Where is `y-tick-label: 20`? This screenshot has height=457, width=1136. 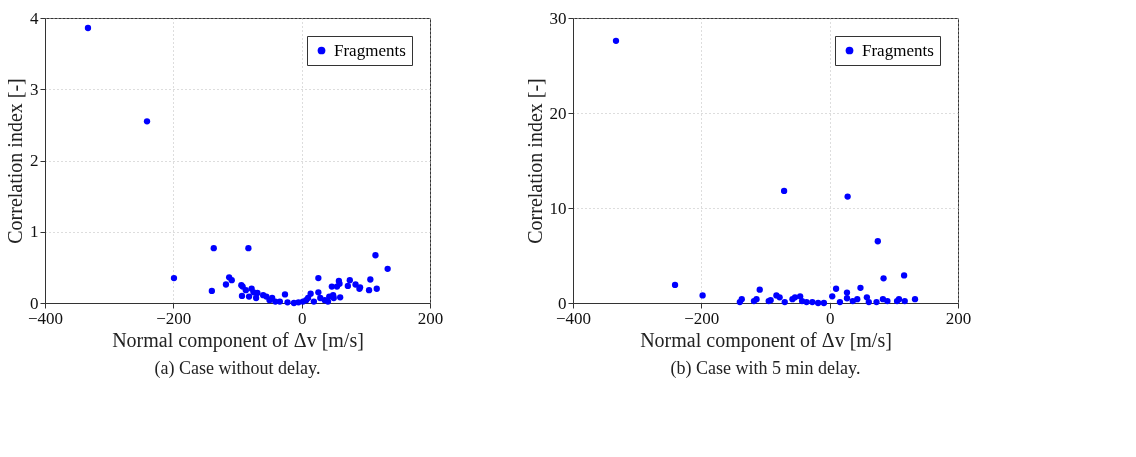 y-tick-label: 20 is located at coordinates (558, 113).